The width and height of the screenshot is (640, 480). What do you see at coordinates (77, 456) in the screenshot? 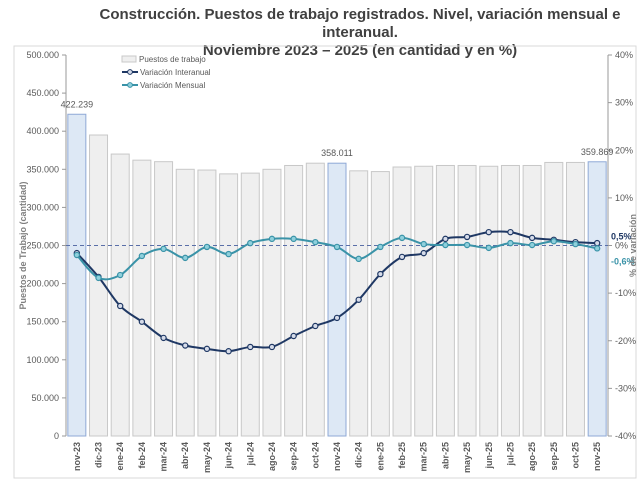
I see `x-tick-label: nov-23` at bounding box center [77, 456].